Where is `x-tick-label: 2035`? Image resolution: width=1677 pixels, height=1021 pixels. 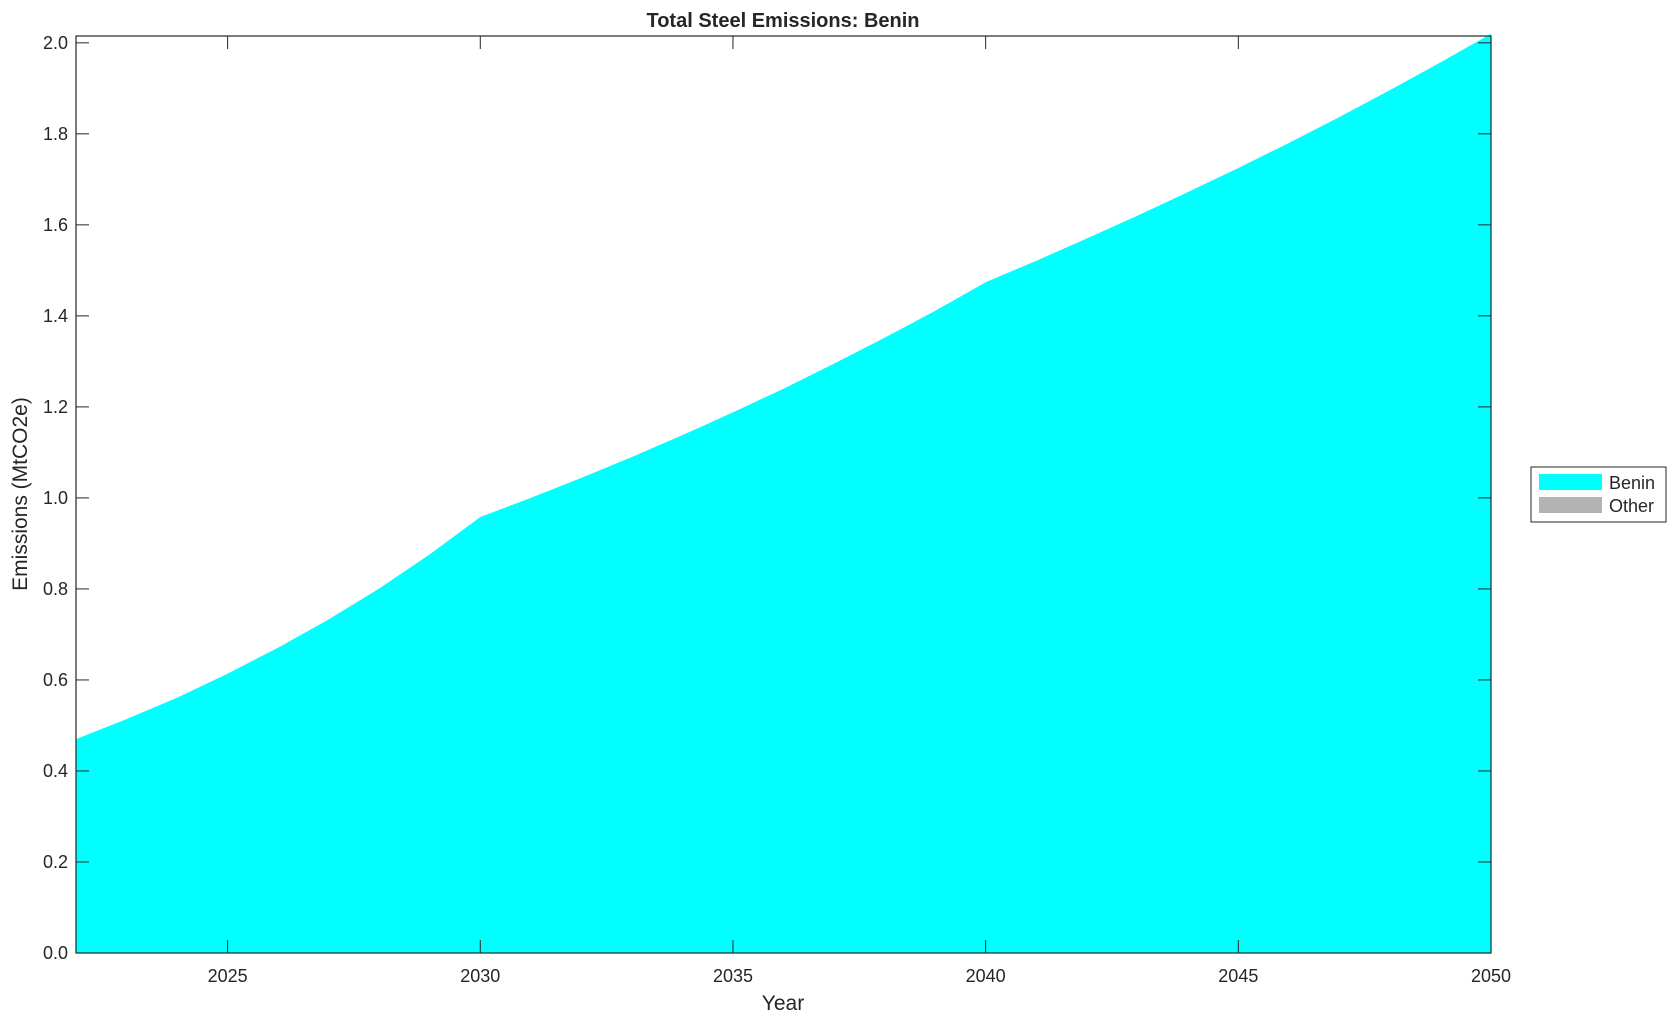
x-tick-label: 2035 is located at coordinates (733, 976).